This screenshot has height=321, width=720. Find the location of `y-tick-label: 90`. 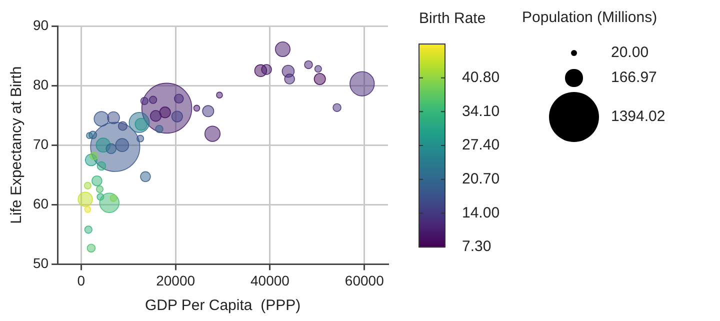

y-tick-label: 90 is located at coordinates (40, 24).